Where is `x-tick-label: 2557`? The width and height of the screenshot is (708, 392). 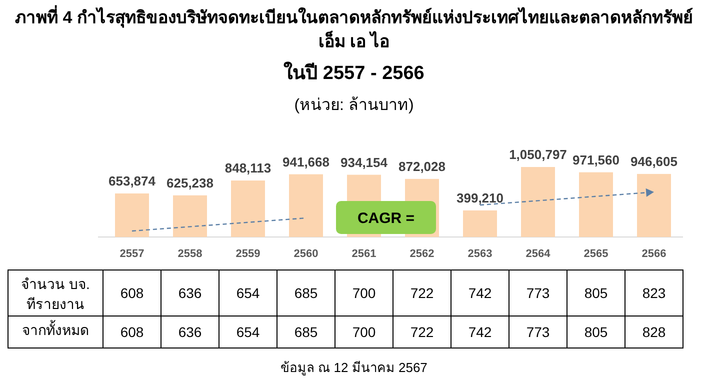 x-tick-label: 2557 is located at coordinates (132, 254).